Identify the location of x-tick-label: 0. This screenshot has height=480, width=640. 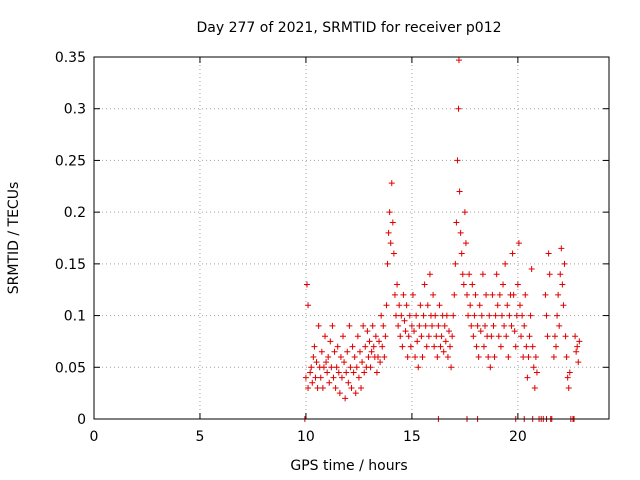
(94, 437).